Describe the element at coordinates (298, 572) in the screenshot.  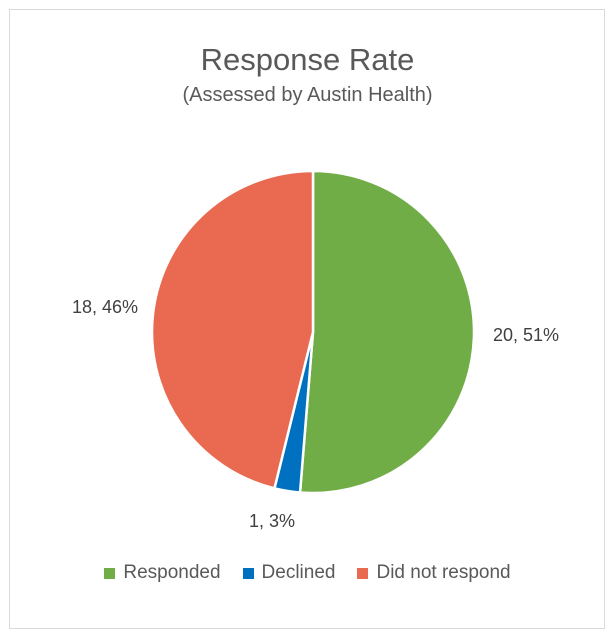
I see `legend-label: Declined` at that location.